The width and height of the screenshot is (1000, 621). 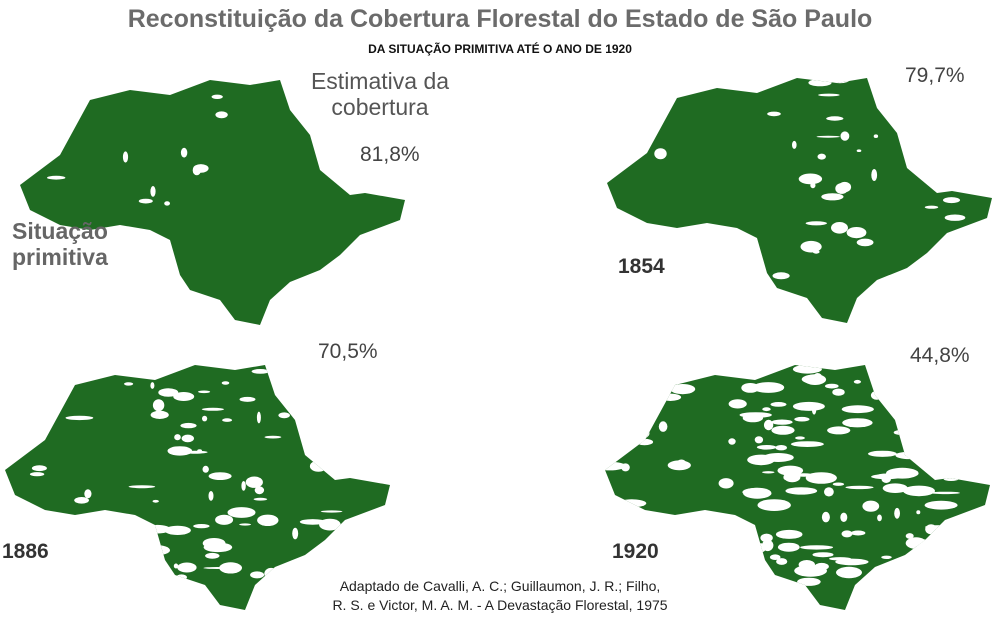 What do you see at coordinates (635, 551) in the screenshot?
I see `panel-label: 1920` at bounding box center [635, 551].